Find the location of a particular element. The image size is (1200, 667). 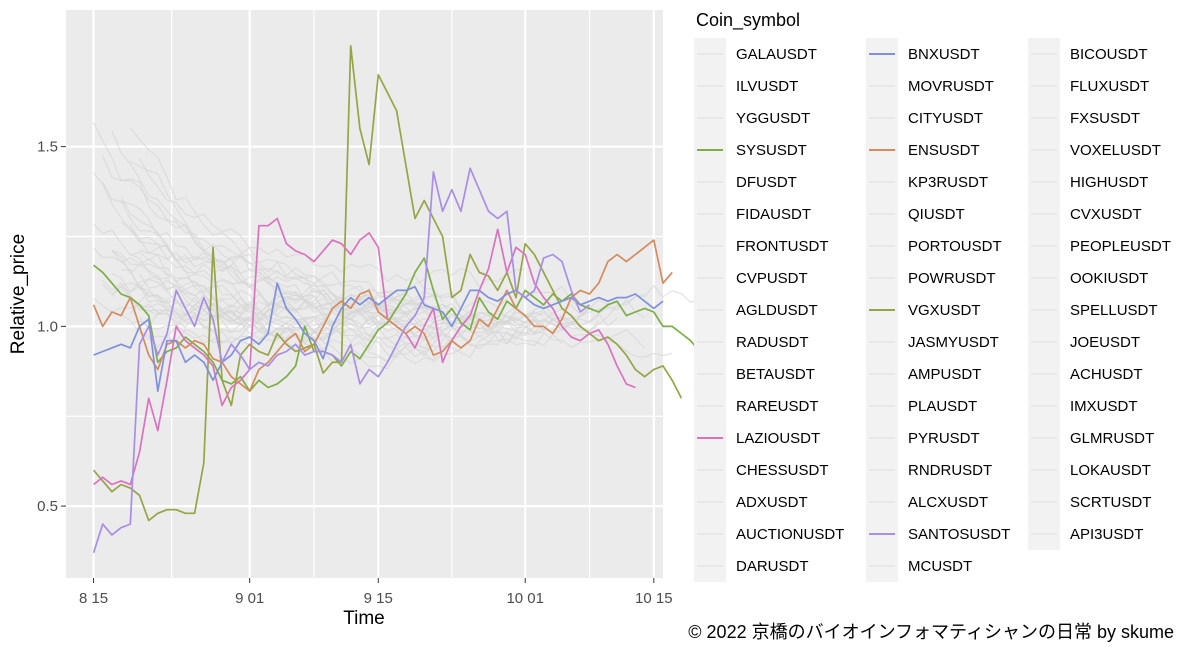

y-axis-title: Relative_price is located at coordinates (18, 294).